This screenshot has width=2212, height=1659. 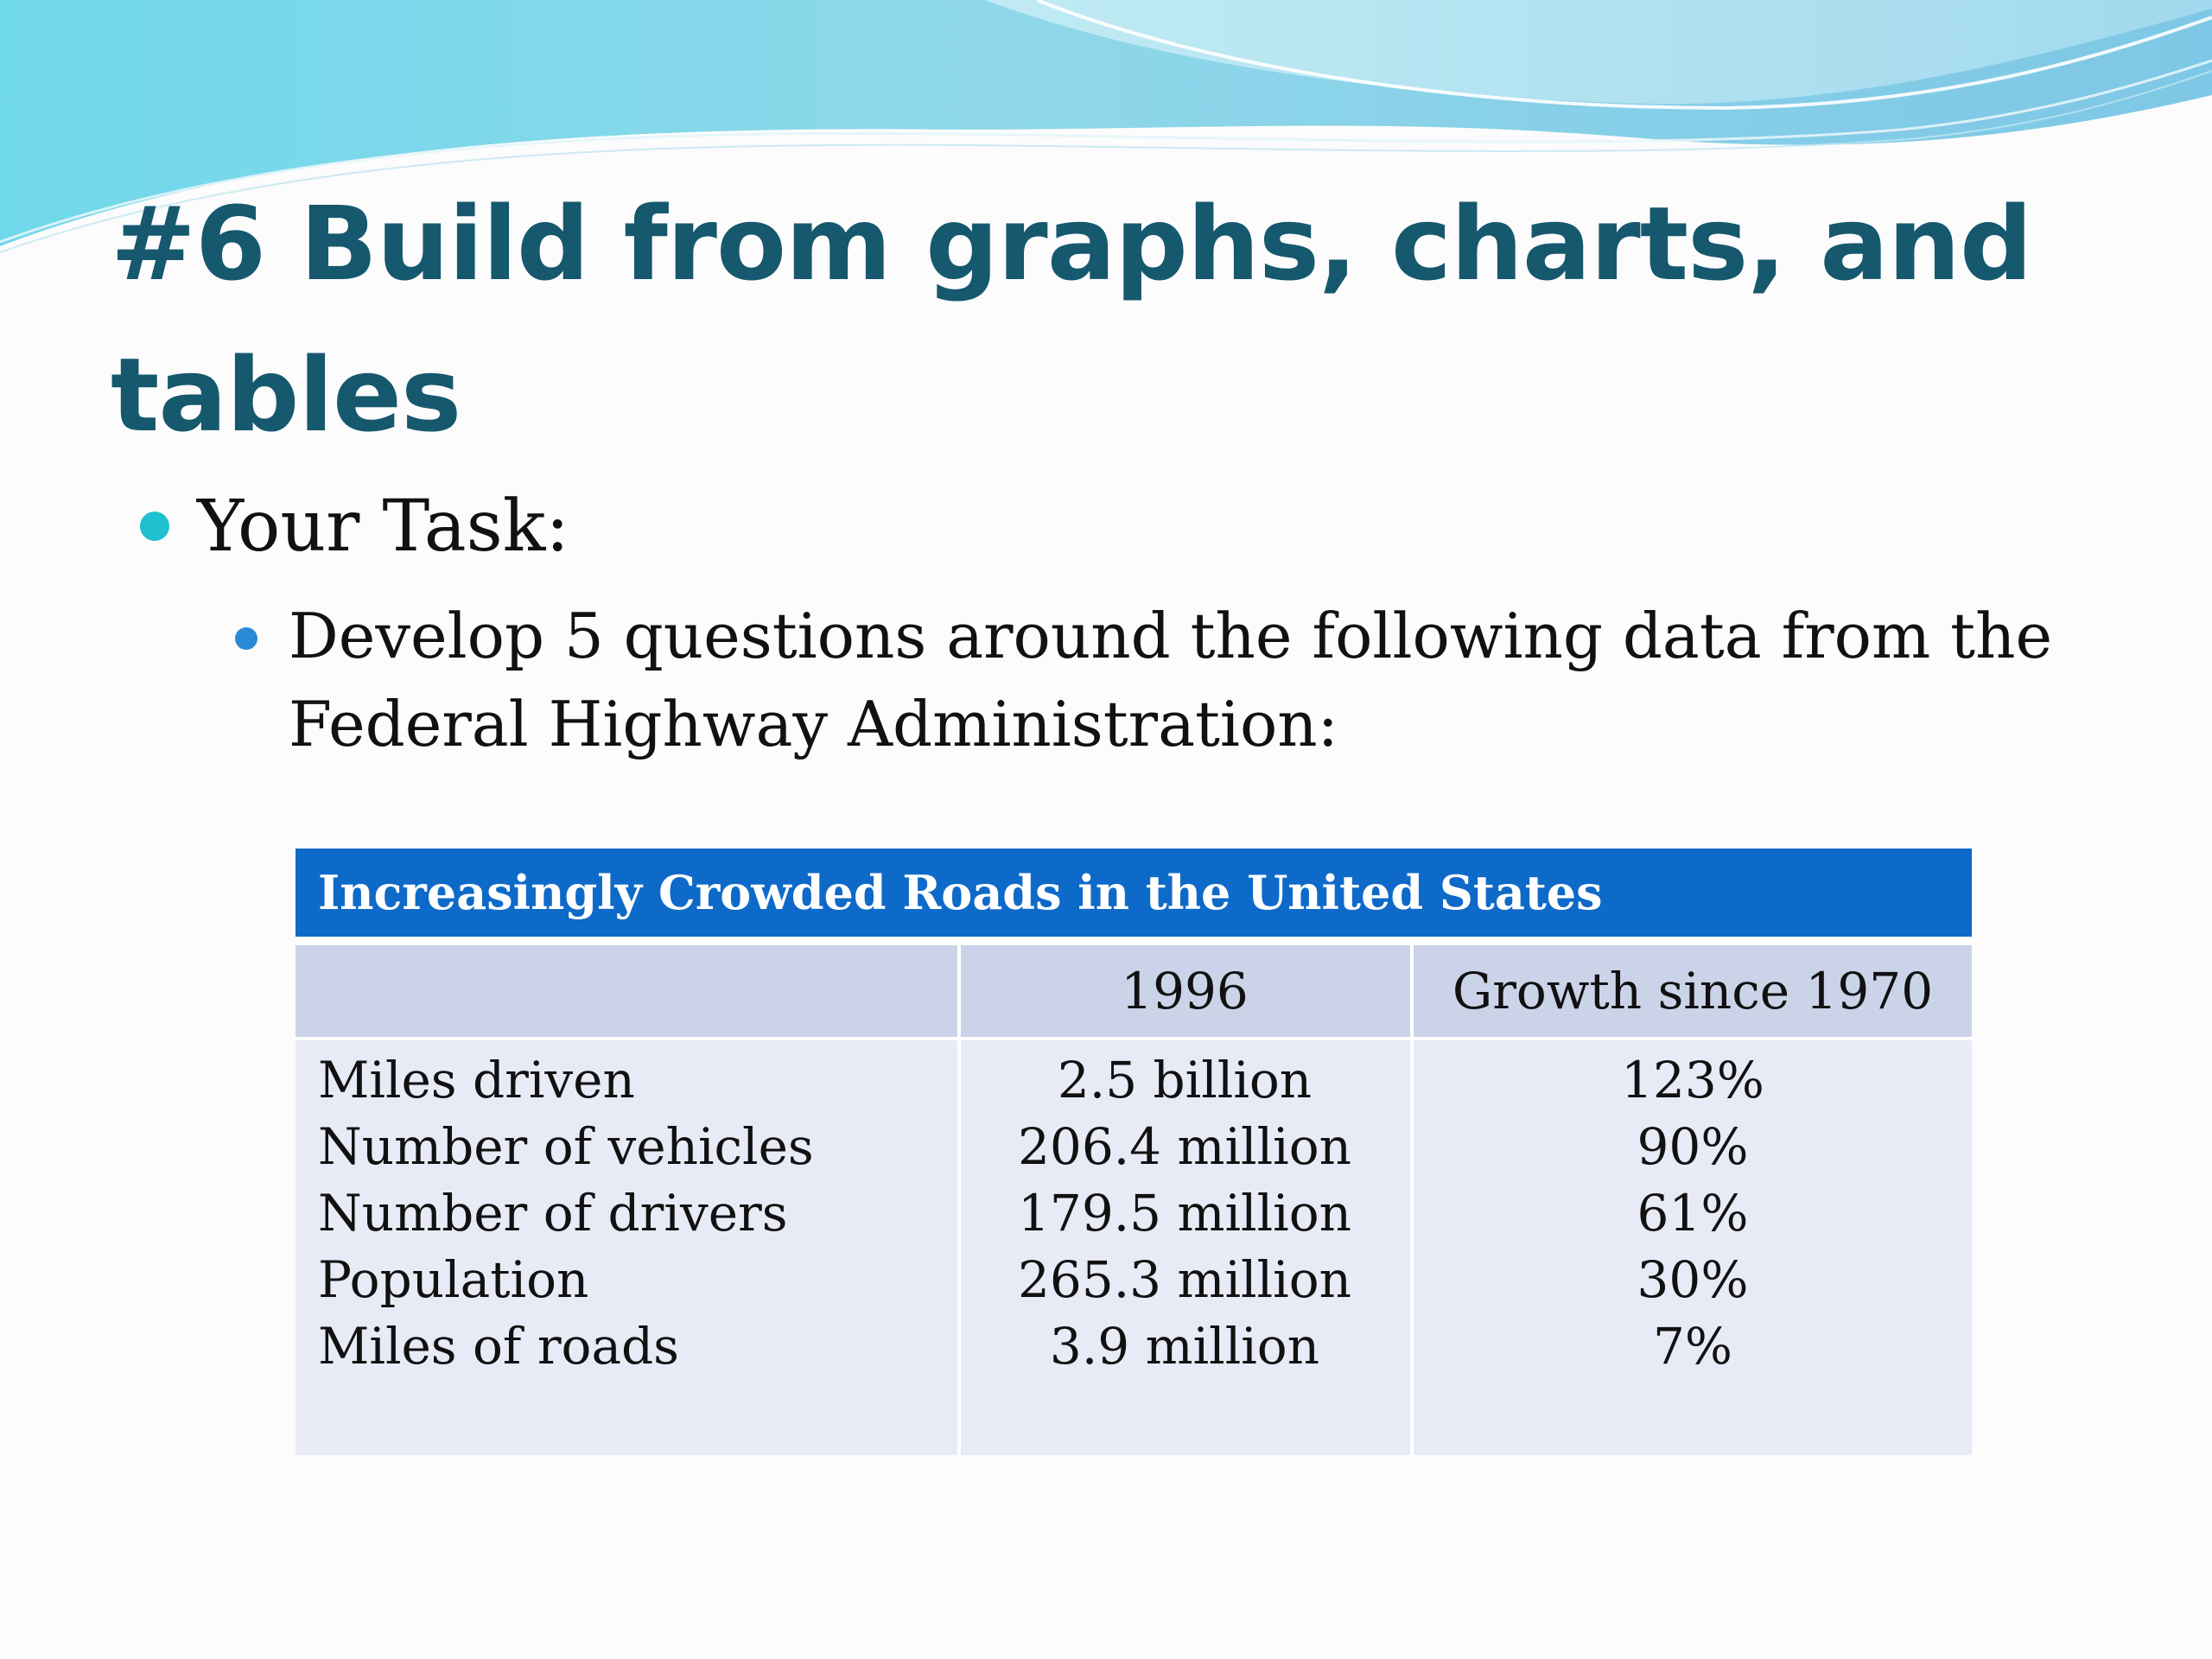 What do you see at coordinates (453, 1279) in the screenshot?
I see `table-cell-label: Population` at bounding box center [453, 1279].